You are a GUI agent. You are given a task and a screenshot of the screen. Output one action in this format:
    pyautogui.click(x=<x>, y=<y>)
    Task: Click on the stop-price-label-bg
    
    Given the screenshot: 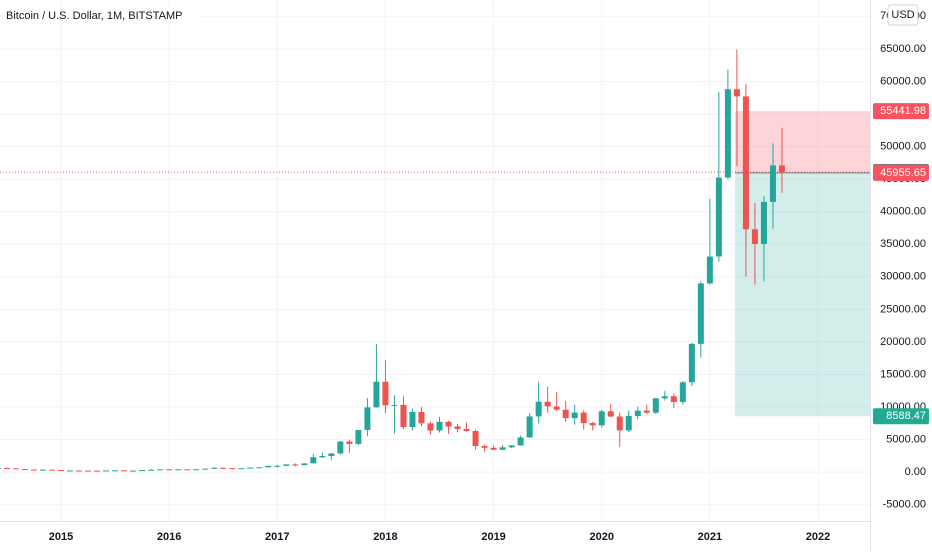 What is the action you would take?
    pyautogui.click(x=901, y=111)
    